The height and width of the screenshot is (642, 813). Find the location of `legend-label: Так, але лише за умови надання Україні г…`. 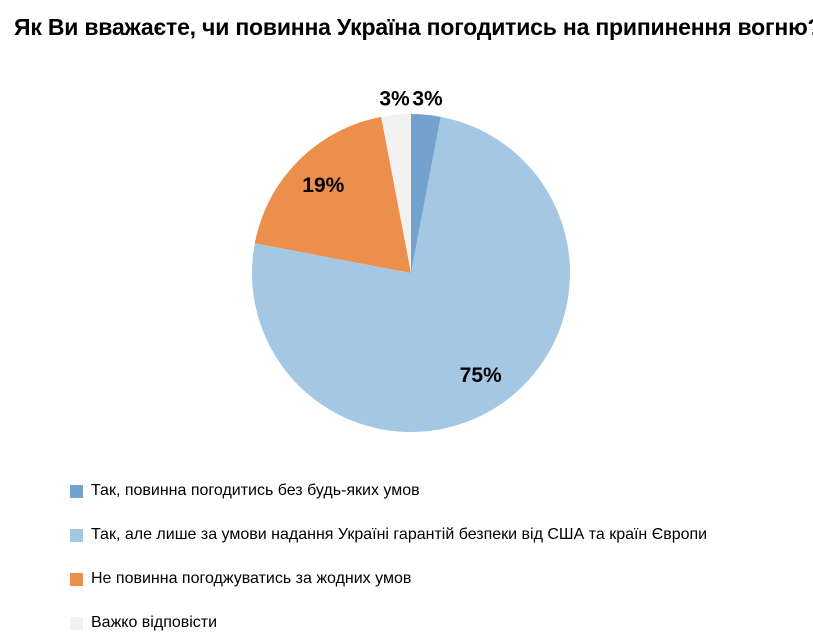

legend-label: Так, але лише за умови надання Україні г… is located at coordinates (399, 534).